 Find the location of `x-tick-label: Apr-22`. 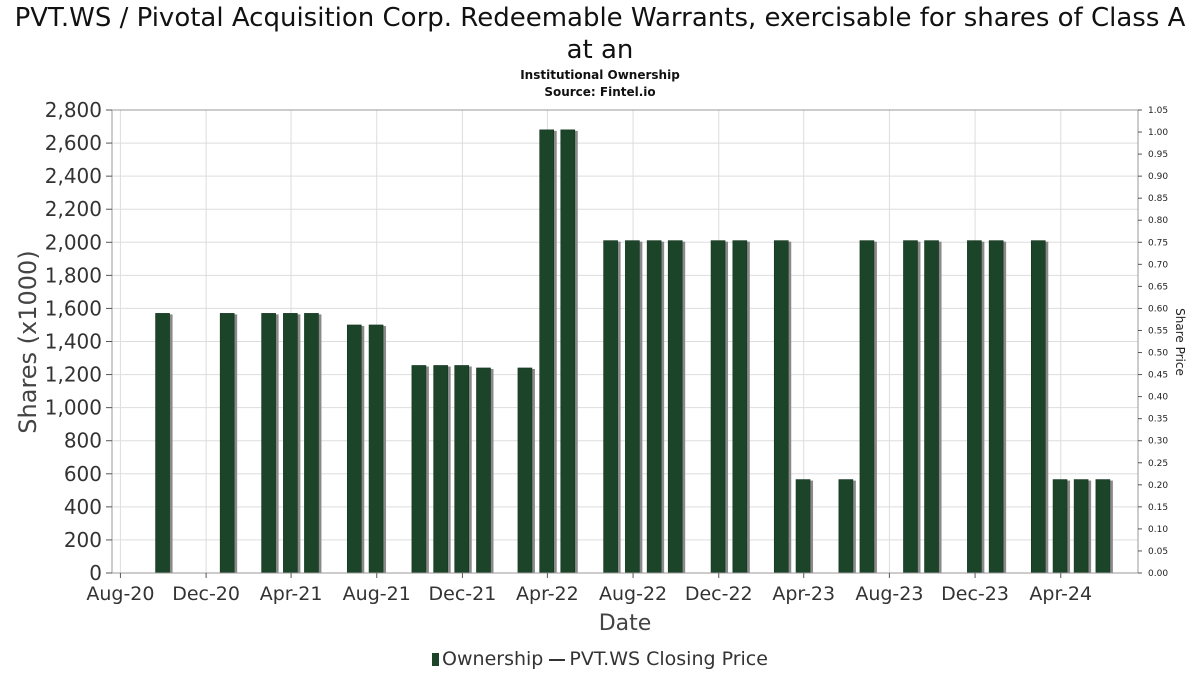

x-tick-label: Apr-22 is located at coordinates (547, 594).